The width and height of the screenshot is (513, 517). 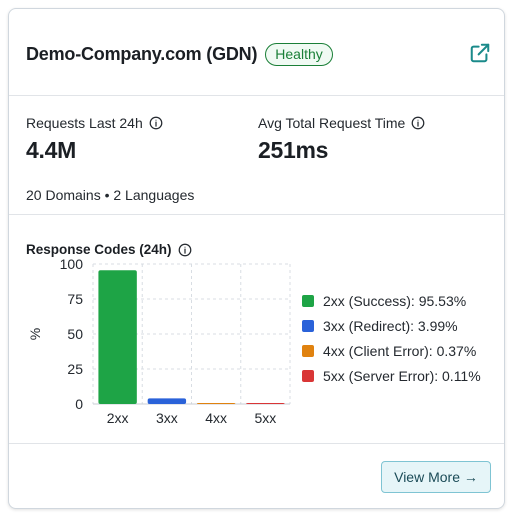 What do you see at coordinates (436, 477) in the screenshot?
I see `view-more-button: View More →` at bounding box center [436, 477].